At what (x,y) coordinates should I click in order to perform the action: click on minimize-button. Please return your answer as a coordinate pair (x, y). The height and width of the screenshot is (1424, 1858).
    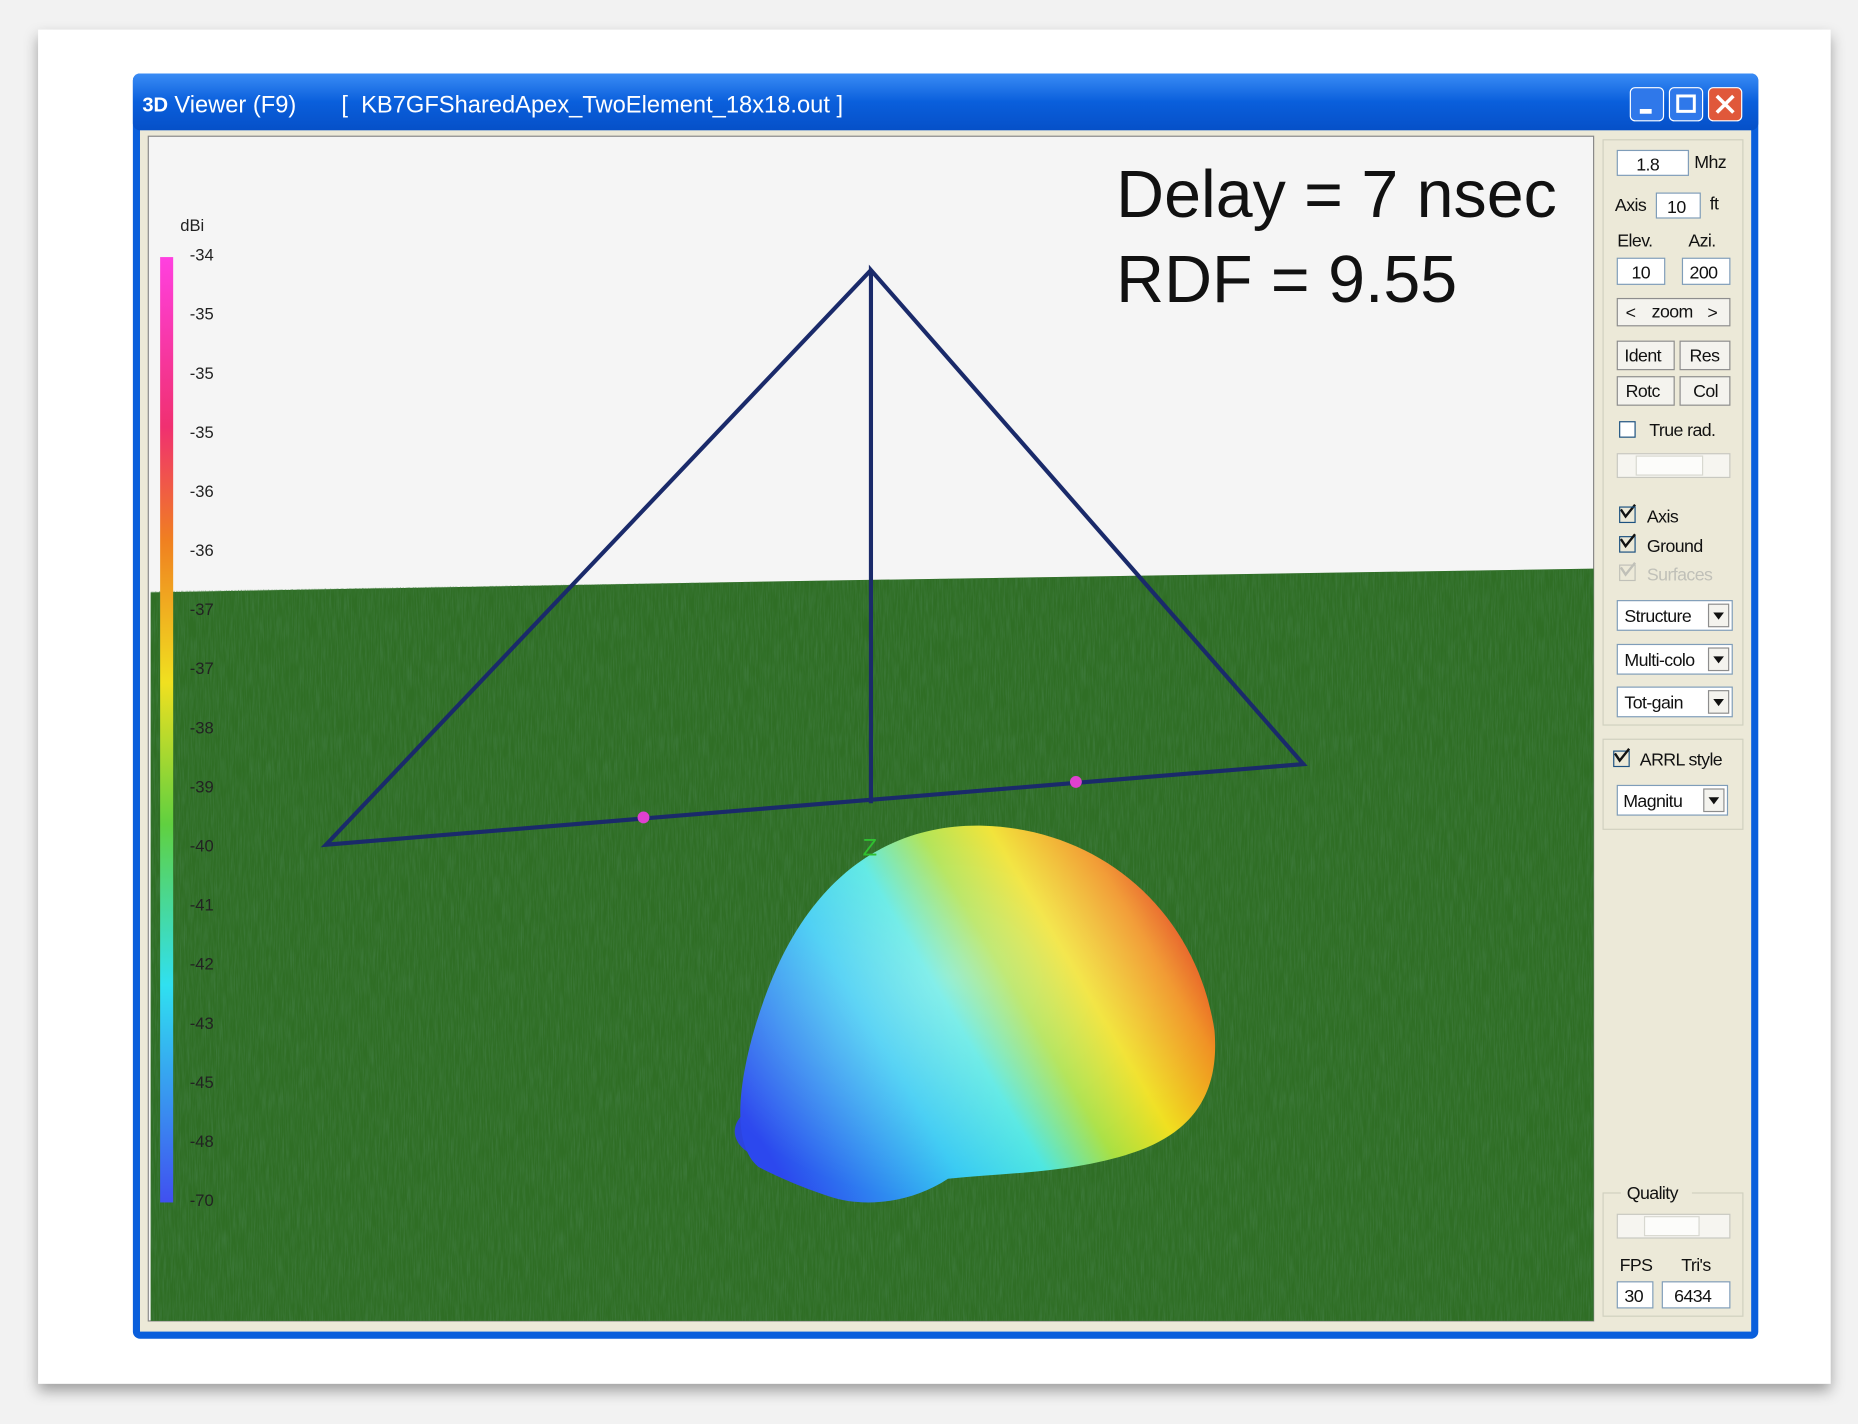
    Looking at the image, I should click on (1647, 104).